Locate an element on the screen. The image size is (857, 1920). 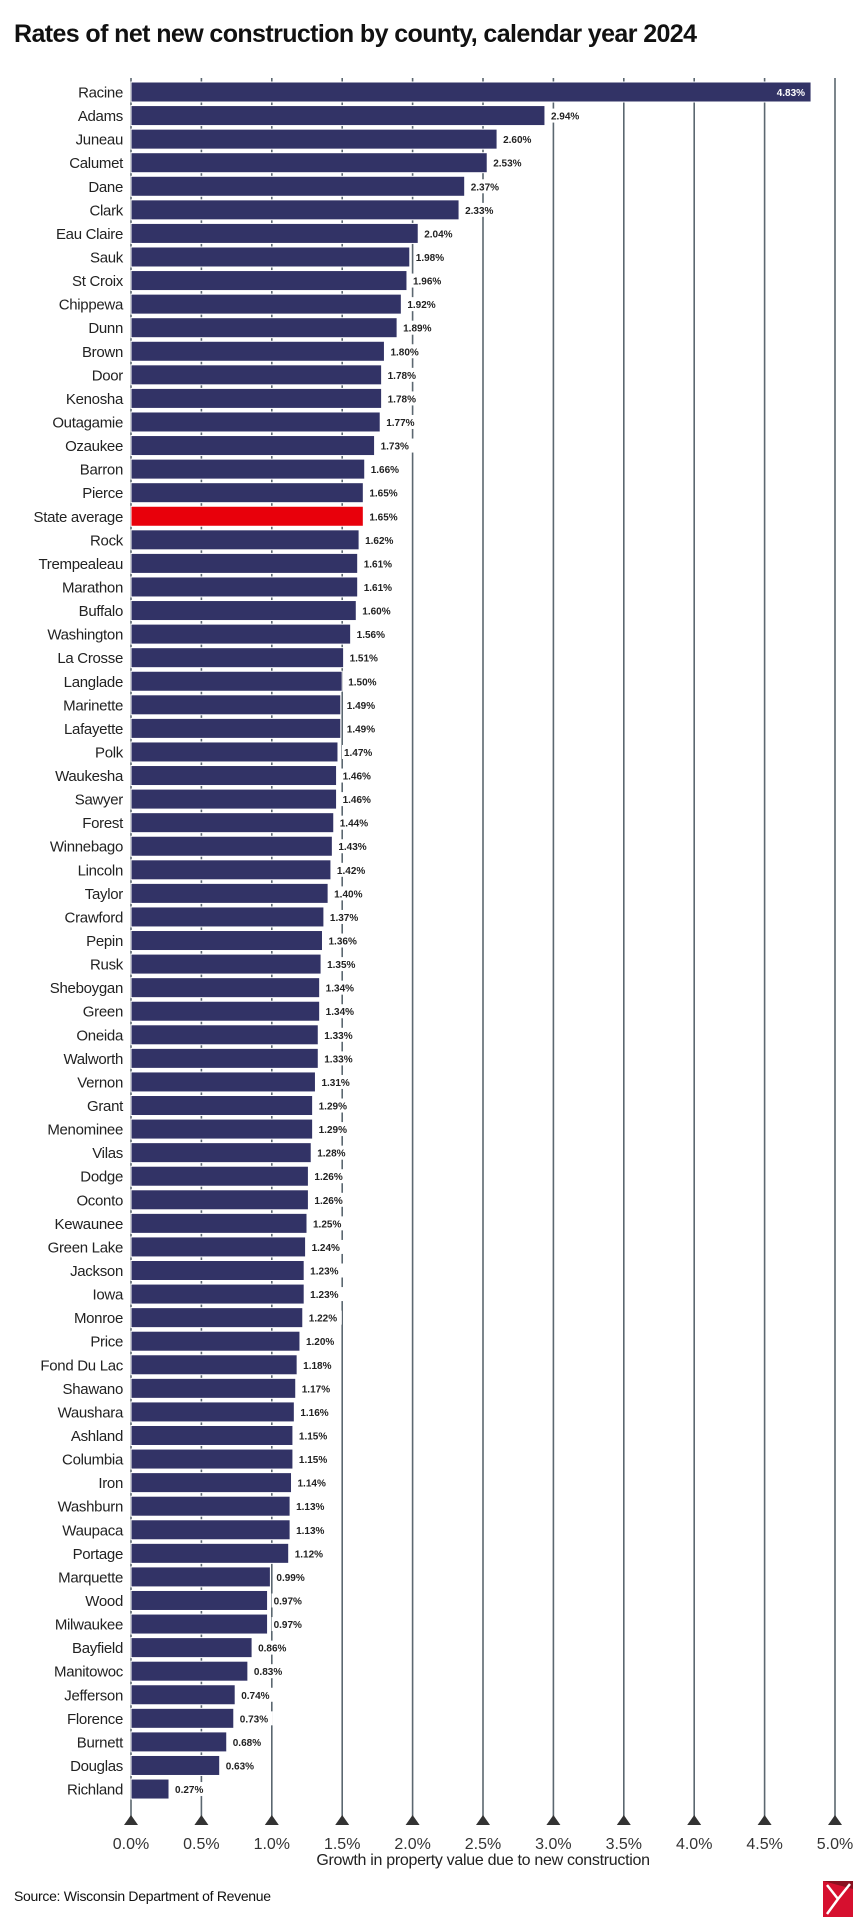
source-note: Source: Wisconsin Department of Revenue is located at coordinates (142, 1896).